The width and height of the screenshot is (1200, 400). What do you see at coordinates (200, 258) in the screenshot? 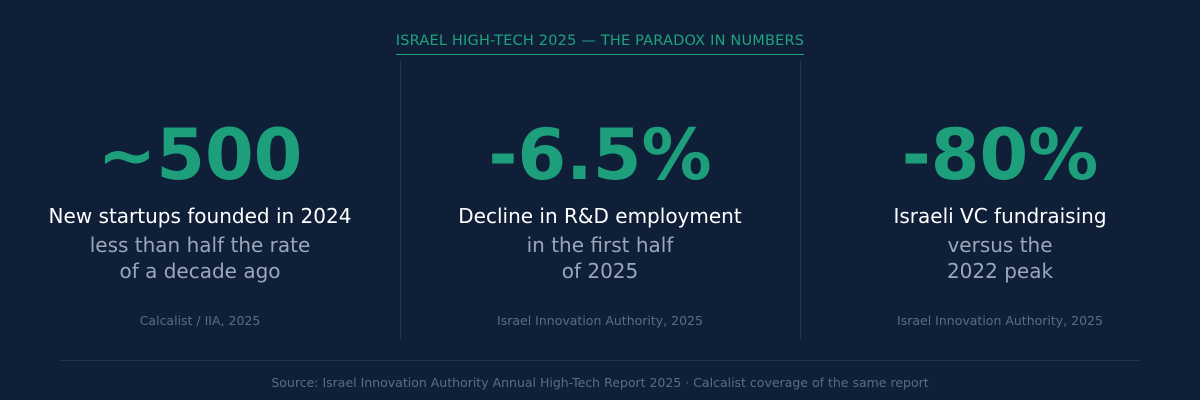
I see `stat-description: less than half the rate of a decade ago` at bounding box center [200, 258].